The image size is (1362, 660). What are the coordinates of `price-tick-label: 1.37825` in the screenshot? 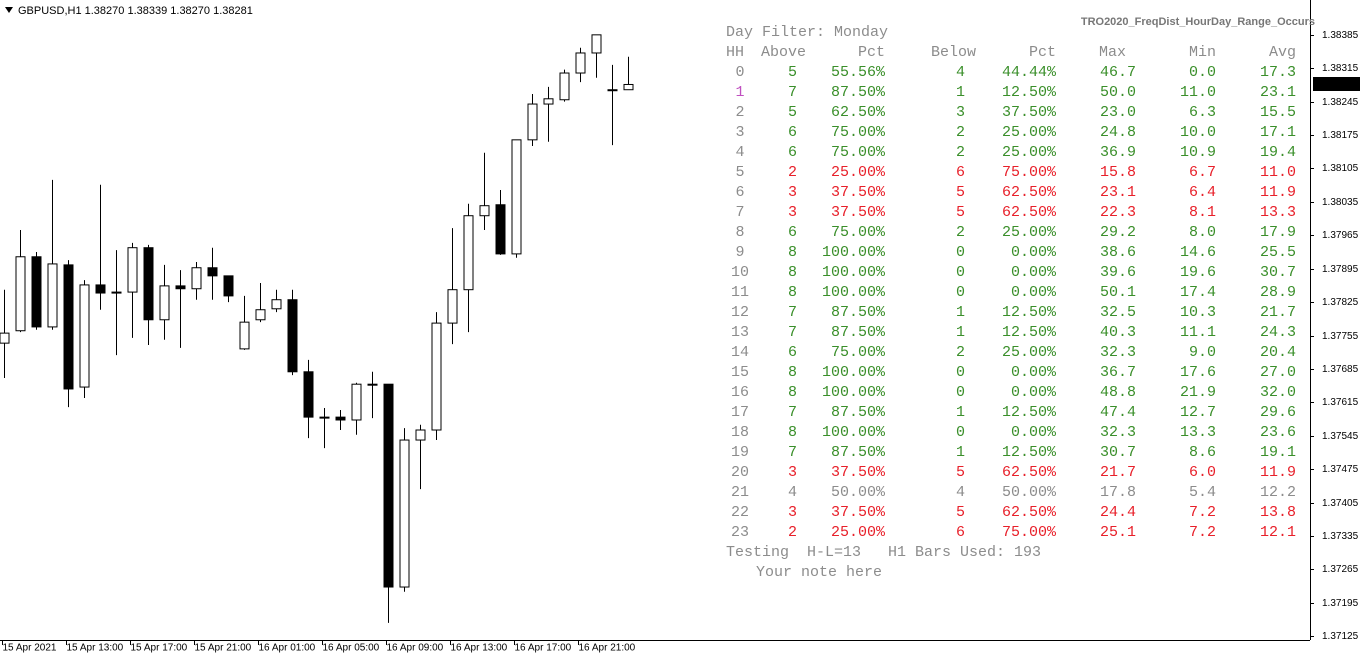 It's located at (1340, 302).